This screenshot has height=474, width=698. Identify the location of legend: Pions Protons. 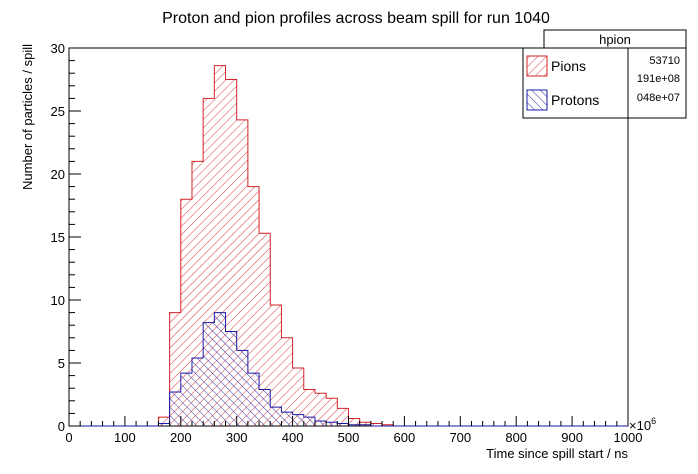
(575, 83).